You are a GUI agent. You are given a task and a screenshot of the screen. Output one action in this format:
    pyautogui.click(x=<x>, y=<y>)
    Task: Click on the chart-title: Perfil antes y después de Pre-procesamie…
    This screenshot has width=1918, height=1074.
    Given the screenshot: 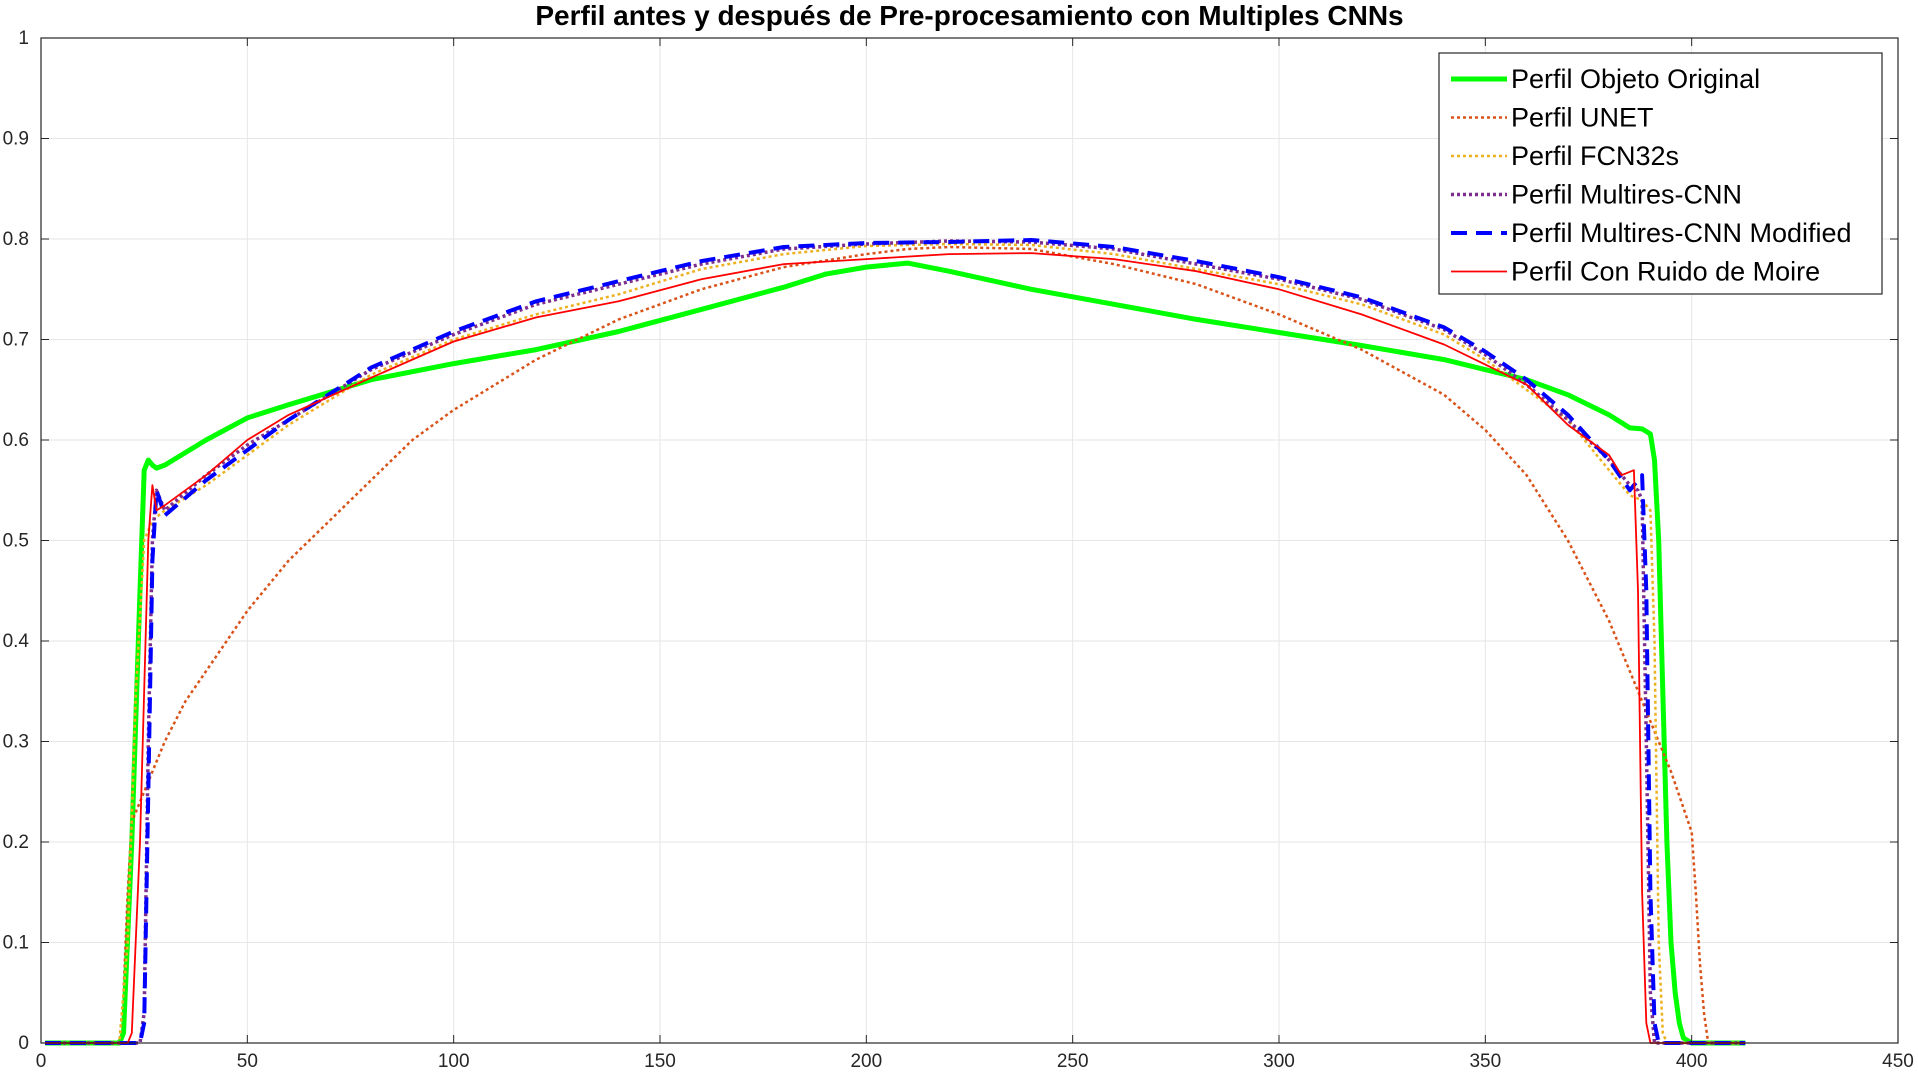 What is the action you would take?
    pyautogui.click(x=969, y=15)
    